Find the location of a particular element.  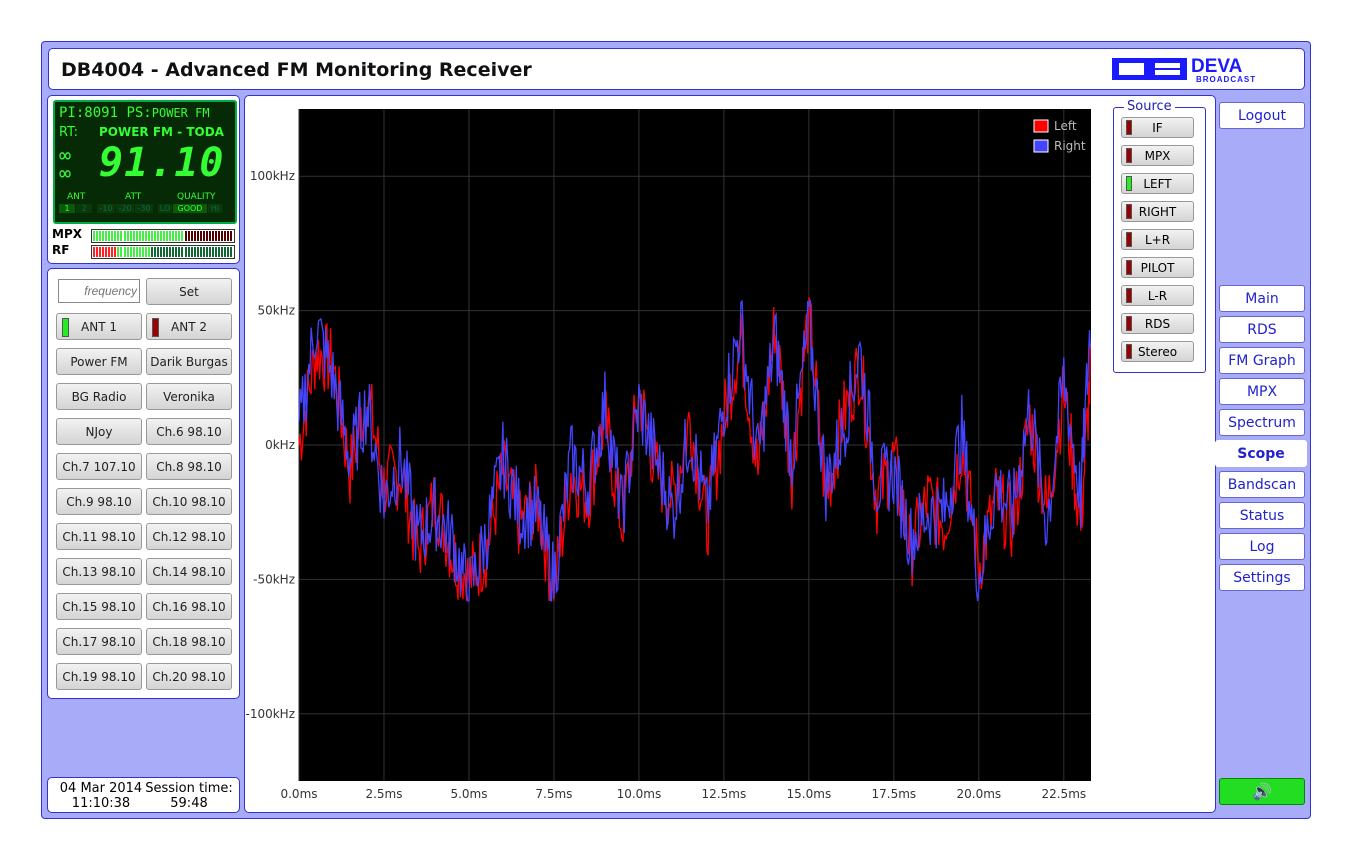

source-pilot-button: PILOT is located at coordinates (1157, 267).